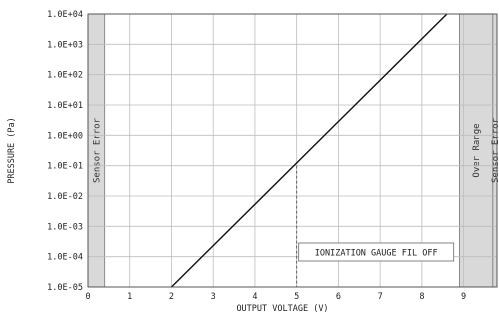 The image size is (499, 322). Describe the element at coordinates (171, 297) in the screenshot. I see `x-tick-label: 2` at that location.